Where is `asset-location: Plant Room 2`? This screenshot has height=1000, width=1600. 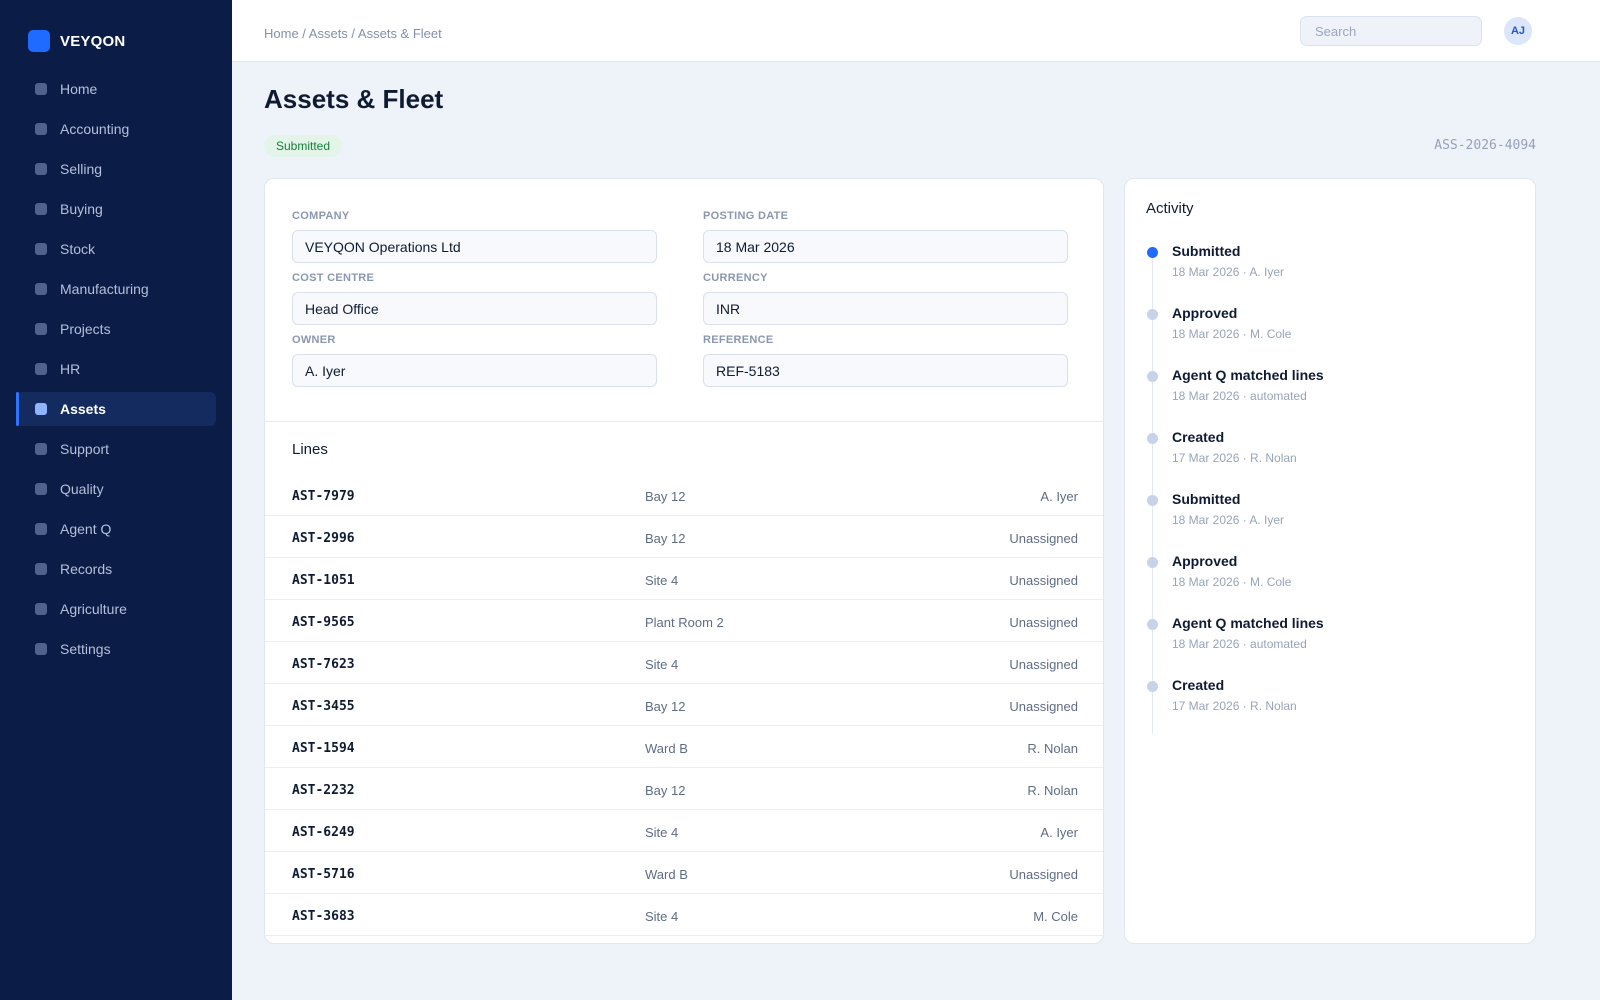 asset-location: Plant Room 2 is located at coordinates (684, 622).